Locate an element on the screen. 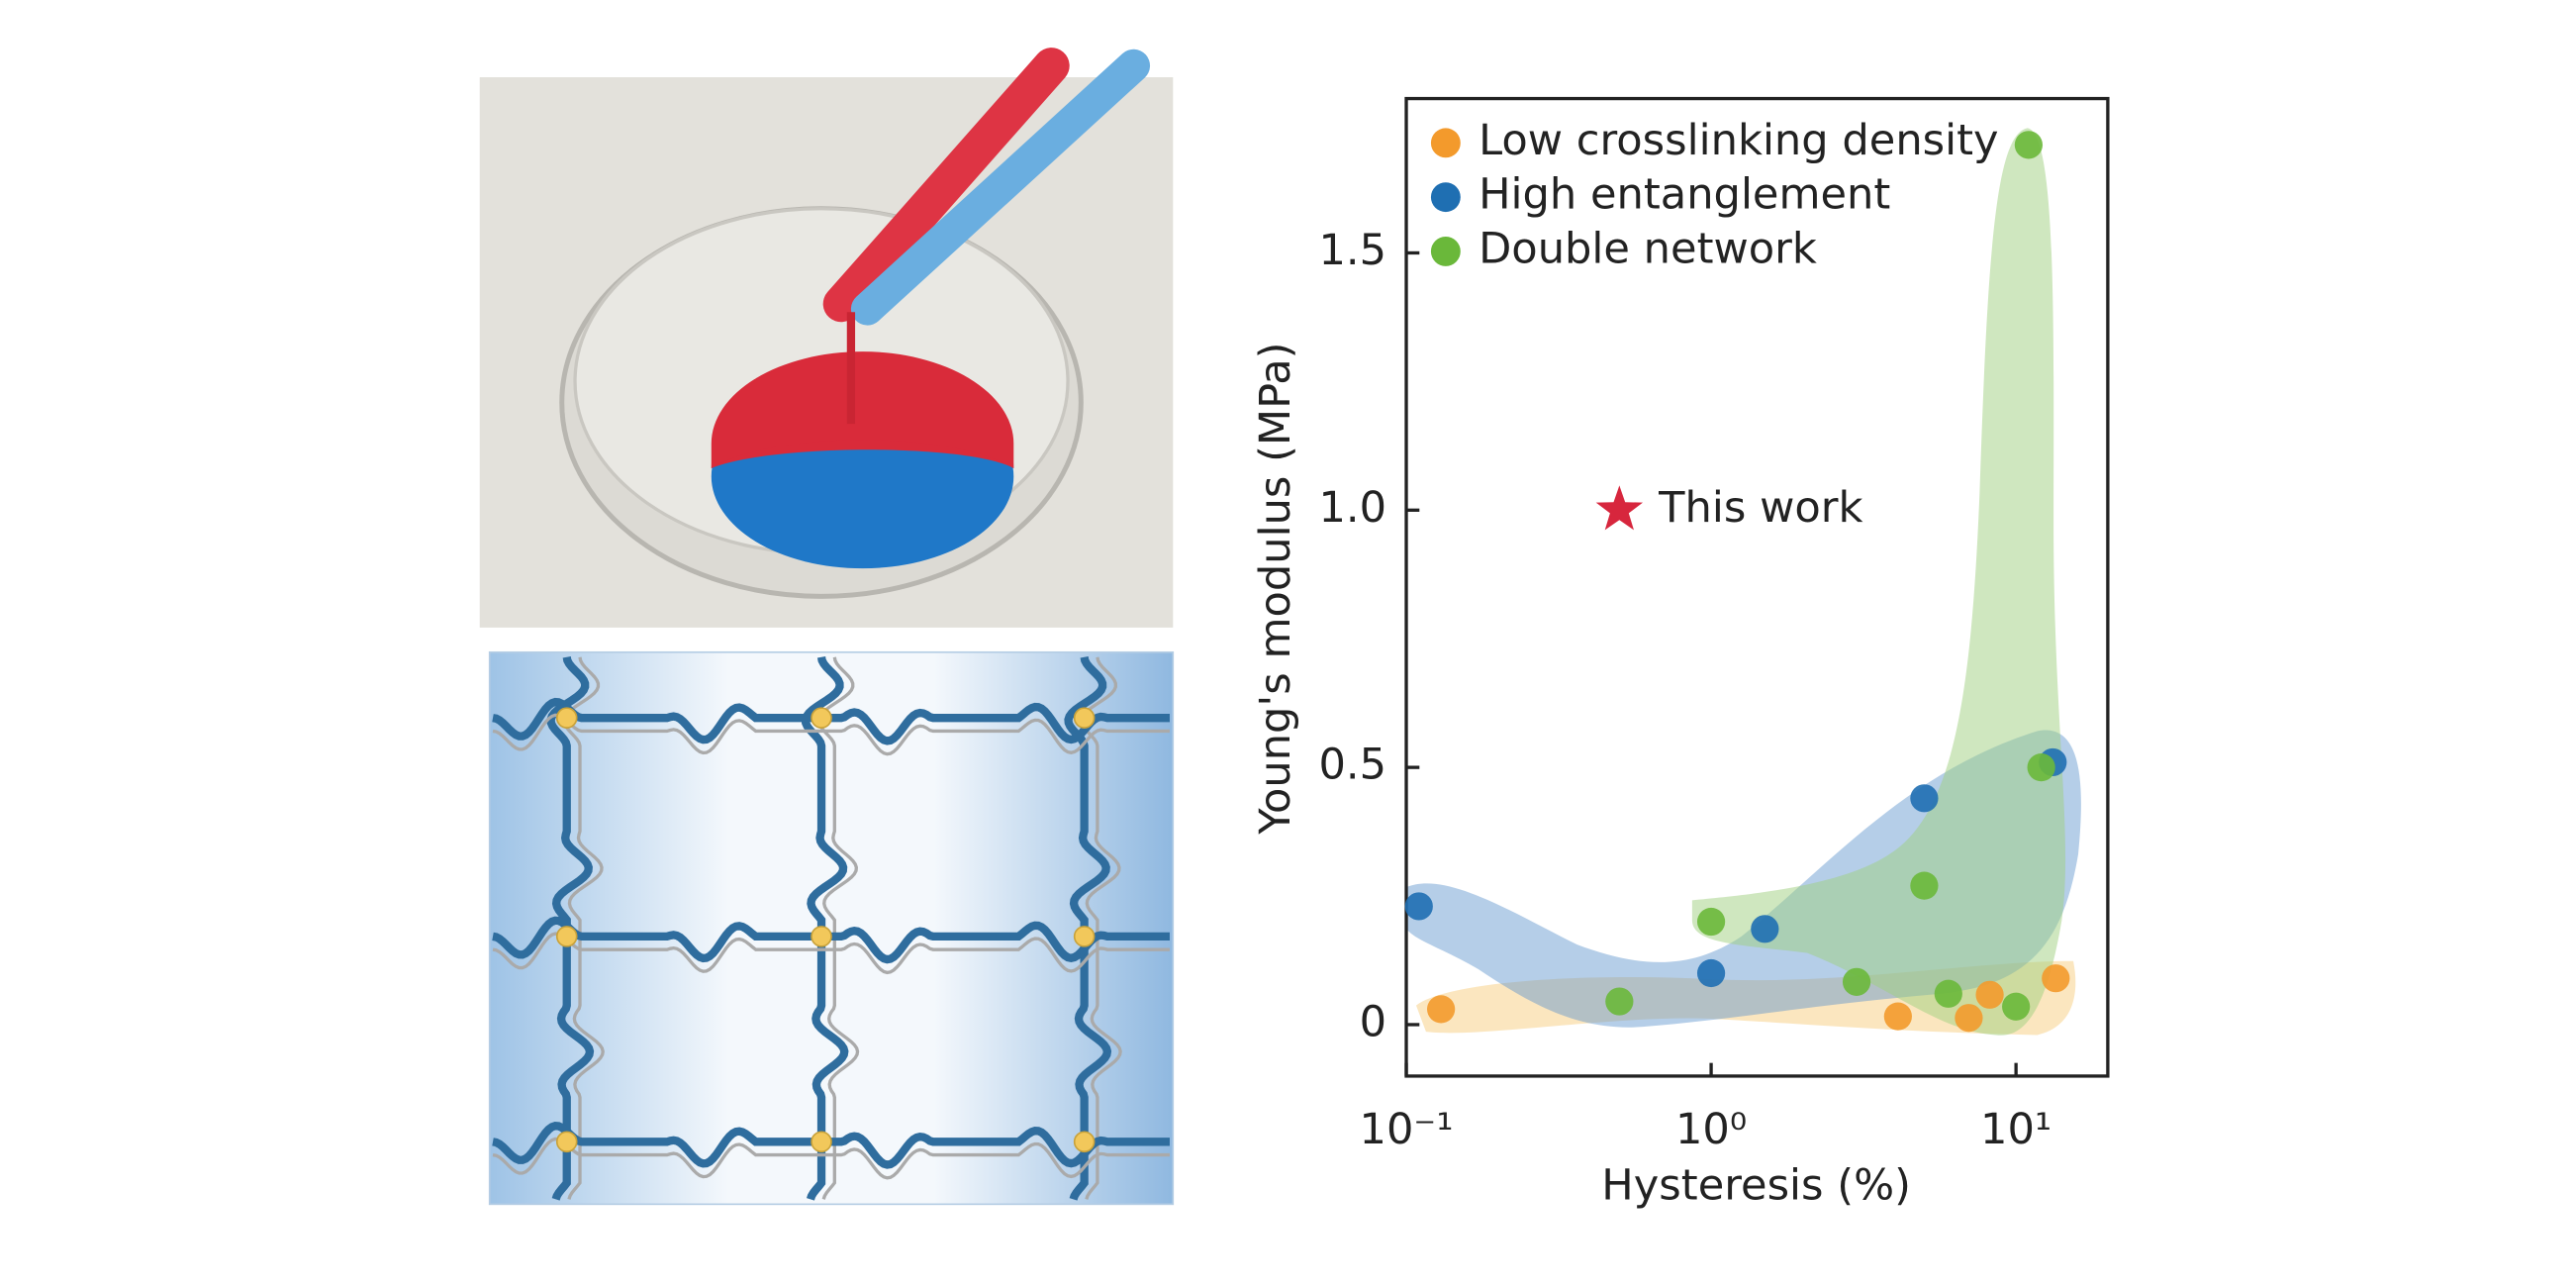 This screenshot has width=2576, height=1288. legend-label: High entanglement is located at coordinates (1684, 195).